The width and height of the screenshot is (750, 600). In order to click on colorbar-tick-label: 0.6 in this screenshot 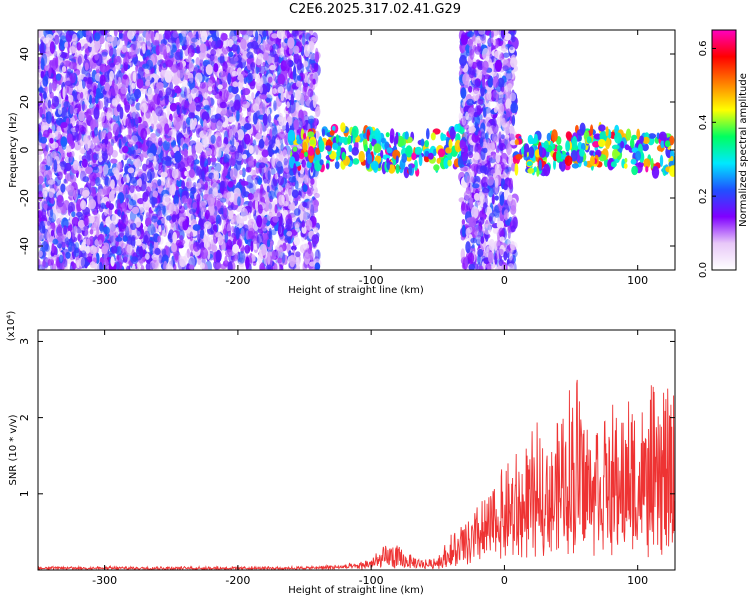, I will do `click(703, 49)`.